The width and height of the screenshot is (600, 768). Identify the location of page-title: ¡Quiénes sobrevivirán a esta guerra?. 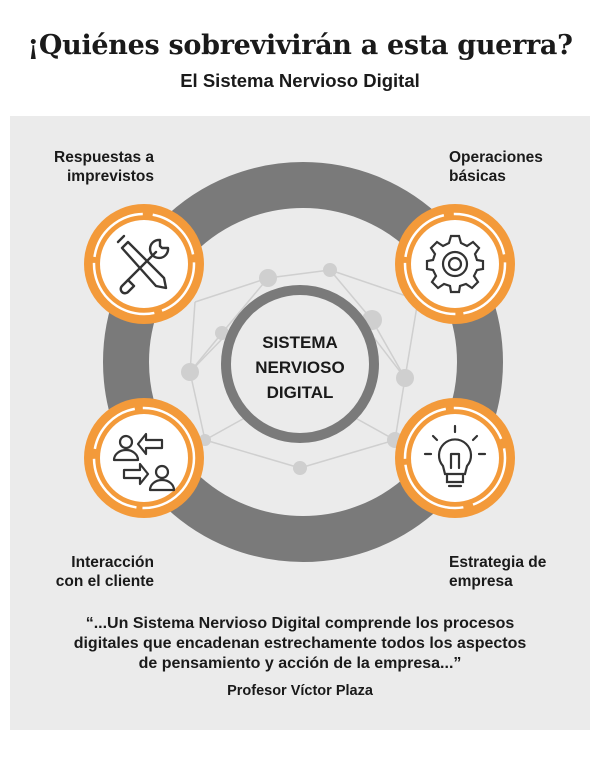
(300, 45).